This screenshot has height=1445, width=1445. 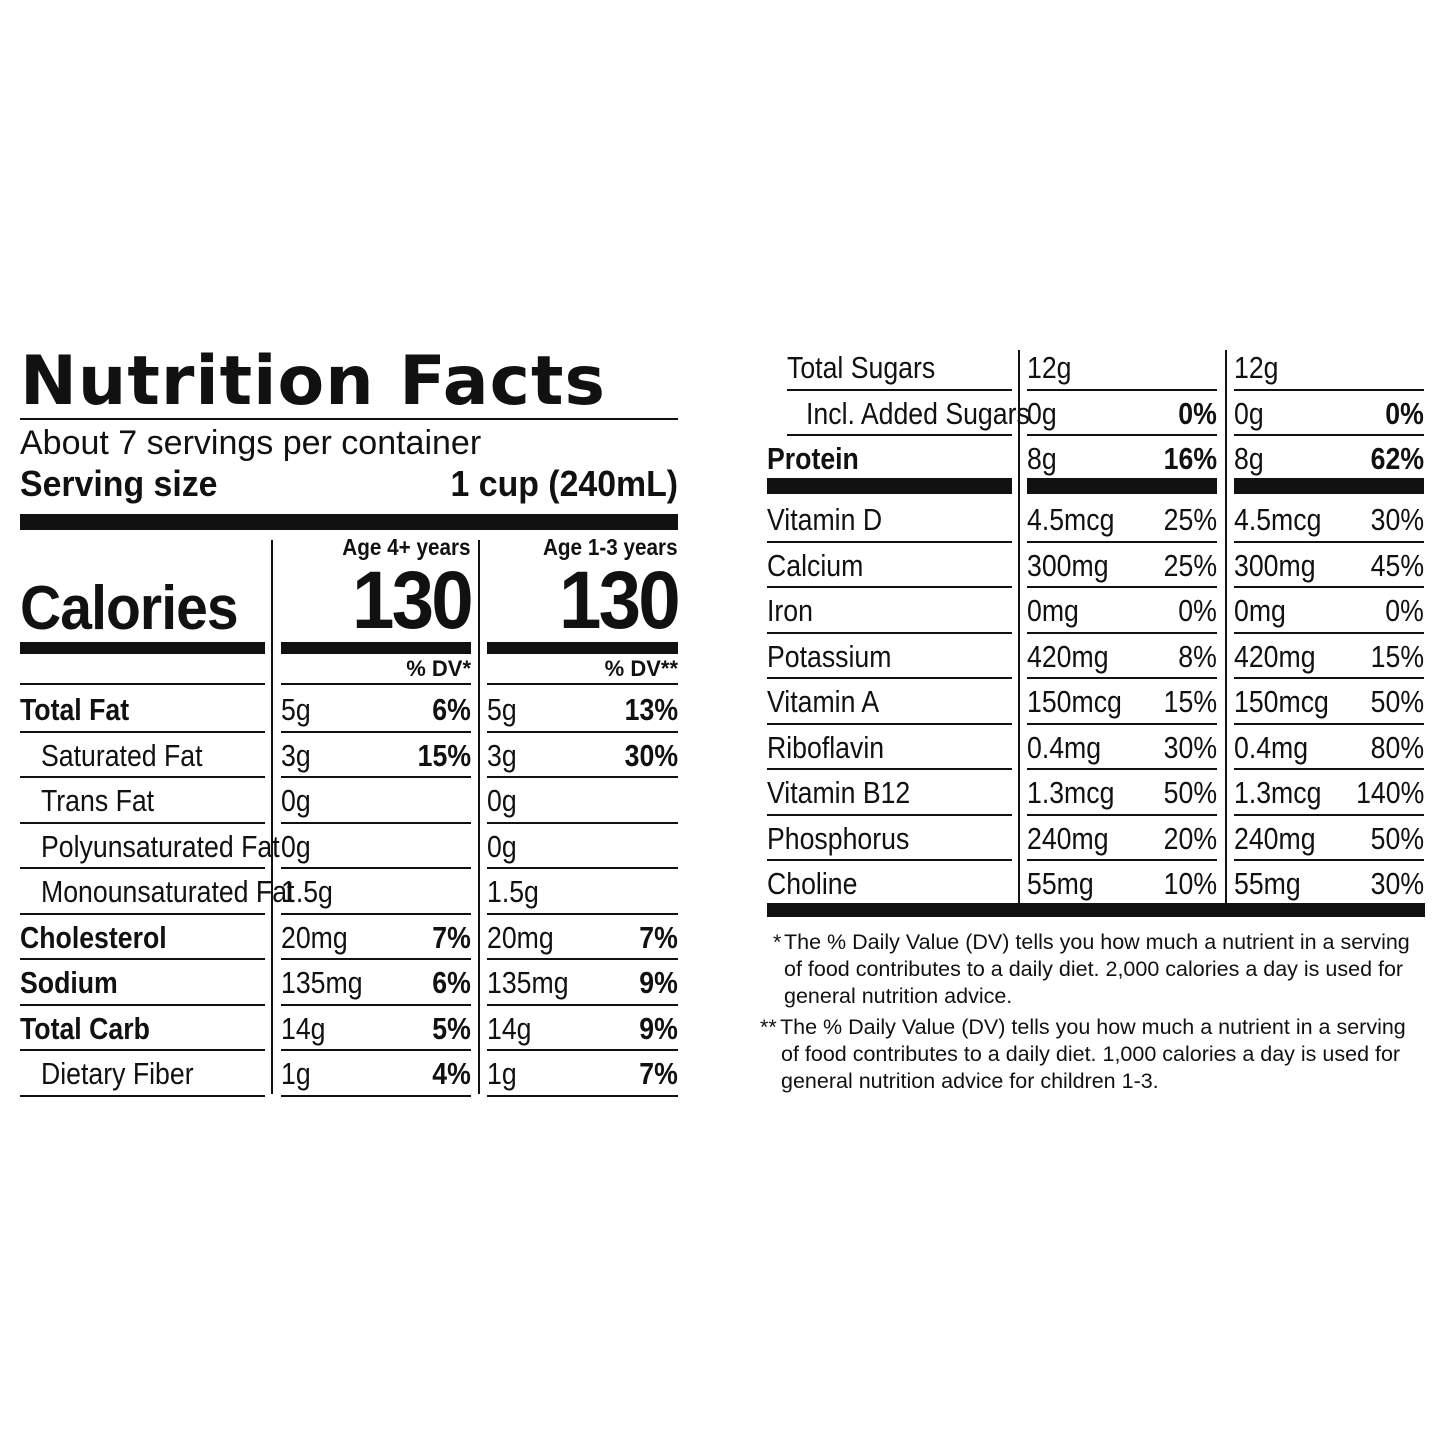 What do you see at coordinates (85, 1028) in the screenshot?
I see `nutrient-label: Total Carb` at bounding box center [85, 1028].